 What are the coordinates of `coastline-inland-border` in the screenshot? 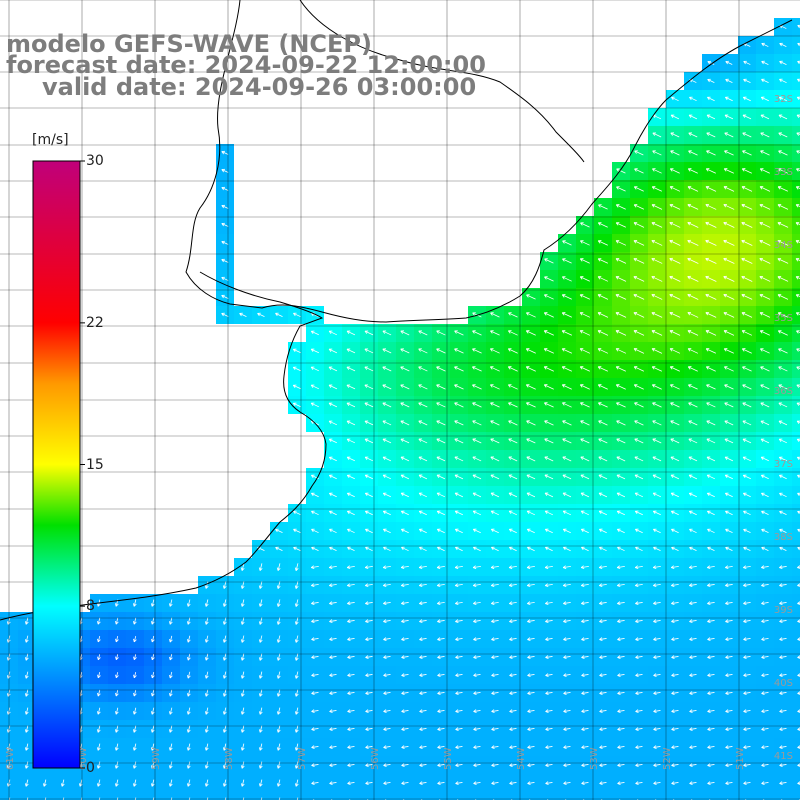 It's located at (442, 81).